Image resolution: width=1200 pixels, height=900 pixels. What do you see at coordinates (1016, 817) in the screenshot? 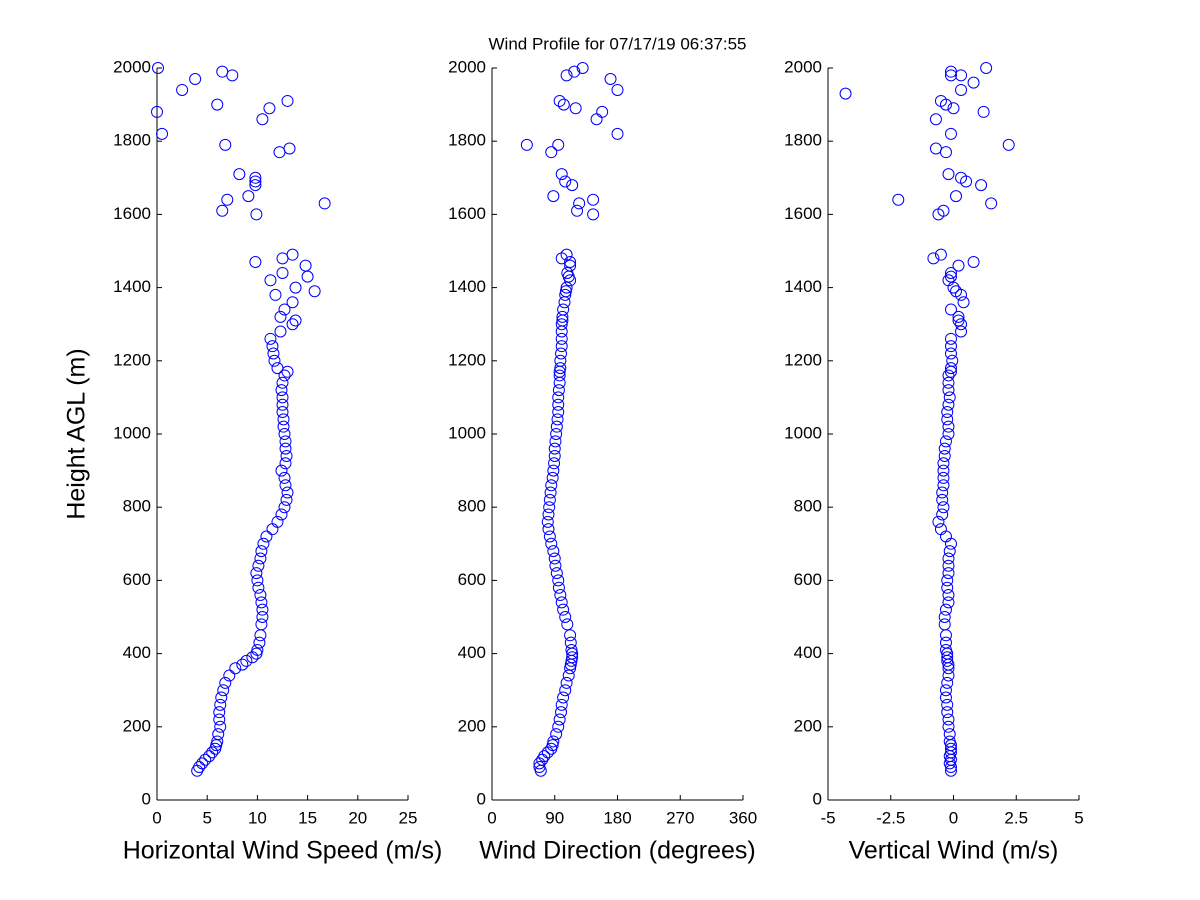
I see `x-tick-label: 2.5` at bounding box center [1016, 817].